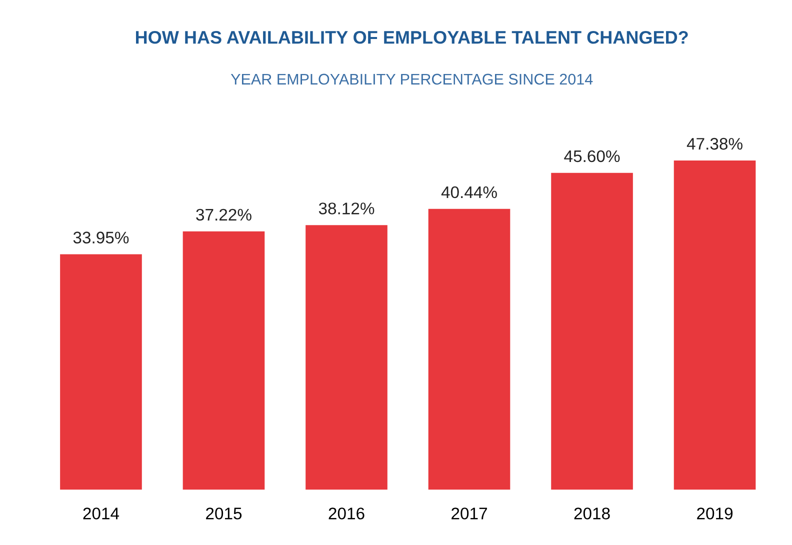 This screenshot has height=545, width=792. Describe the element at coordinates (101, 238) in the screenshot. I see `data-label: 33.95%` at that location.